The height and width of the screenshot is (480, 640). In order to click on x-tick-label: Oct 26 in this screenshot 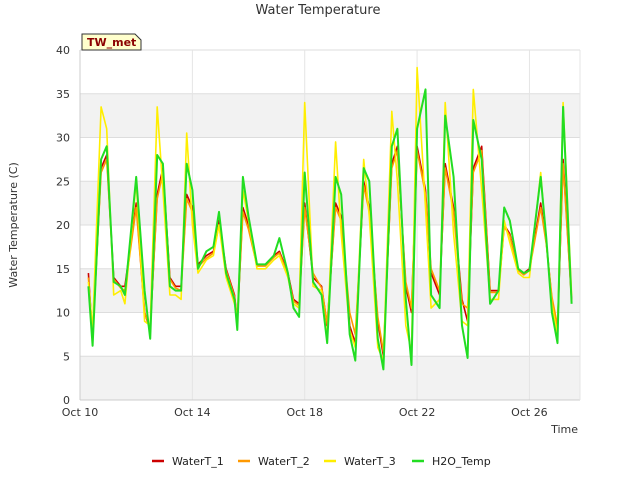, I will do `click(529, 412)`.